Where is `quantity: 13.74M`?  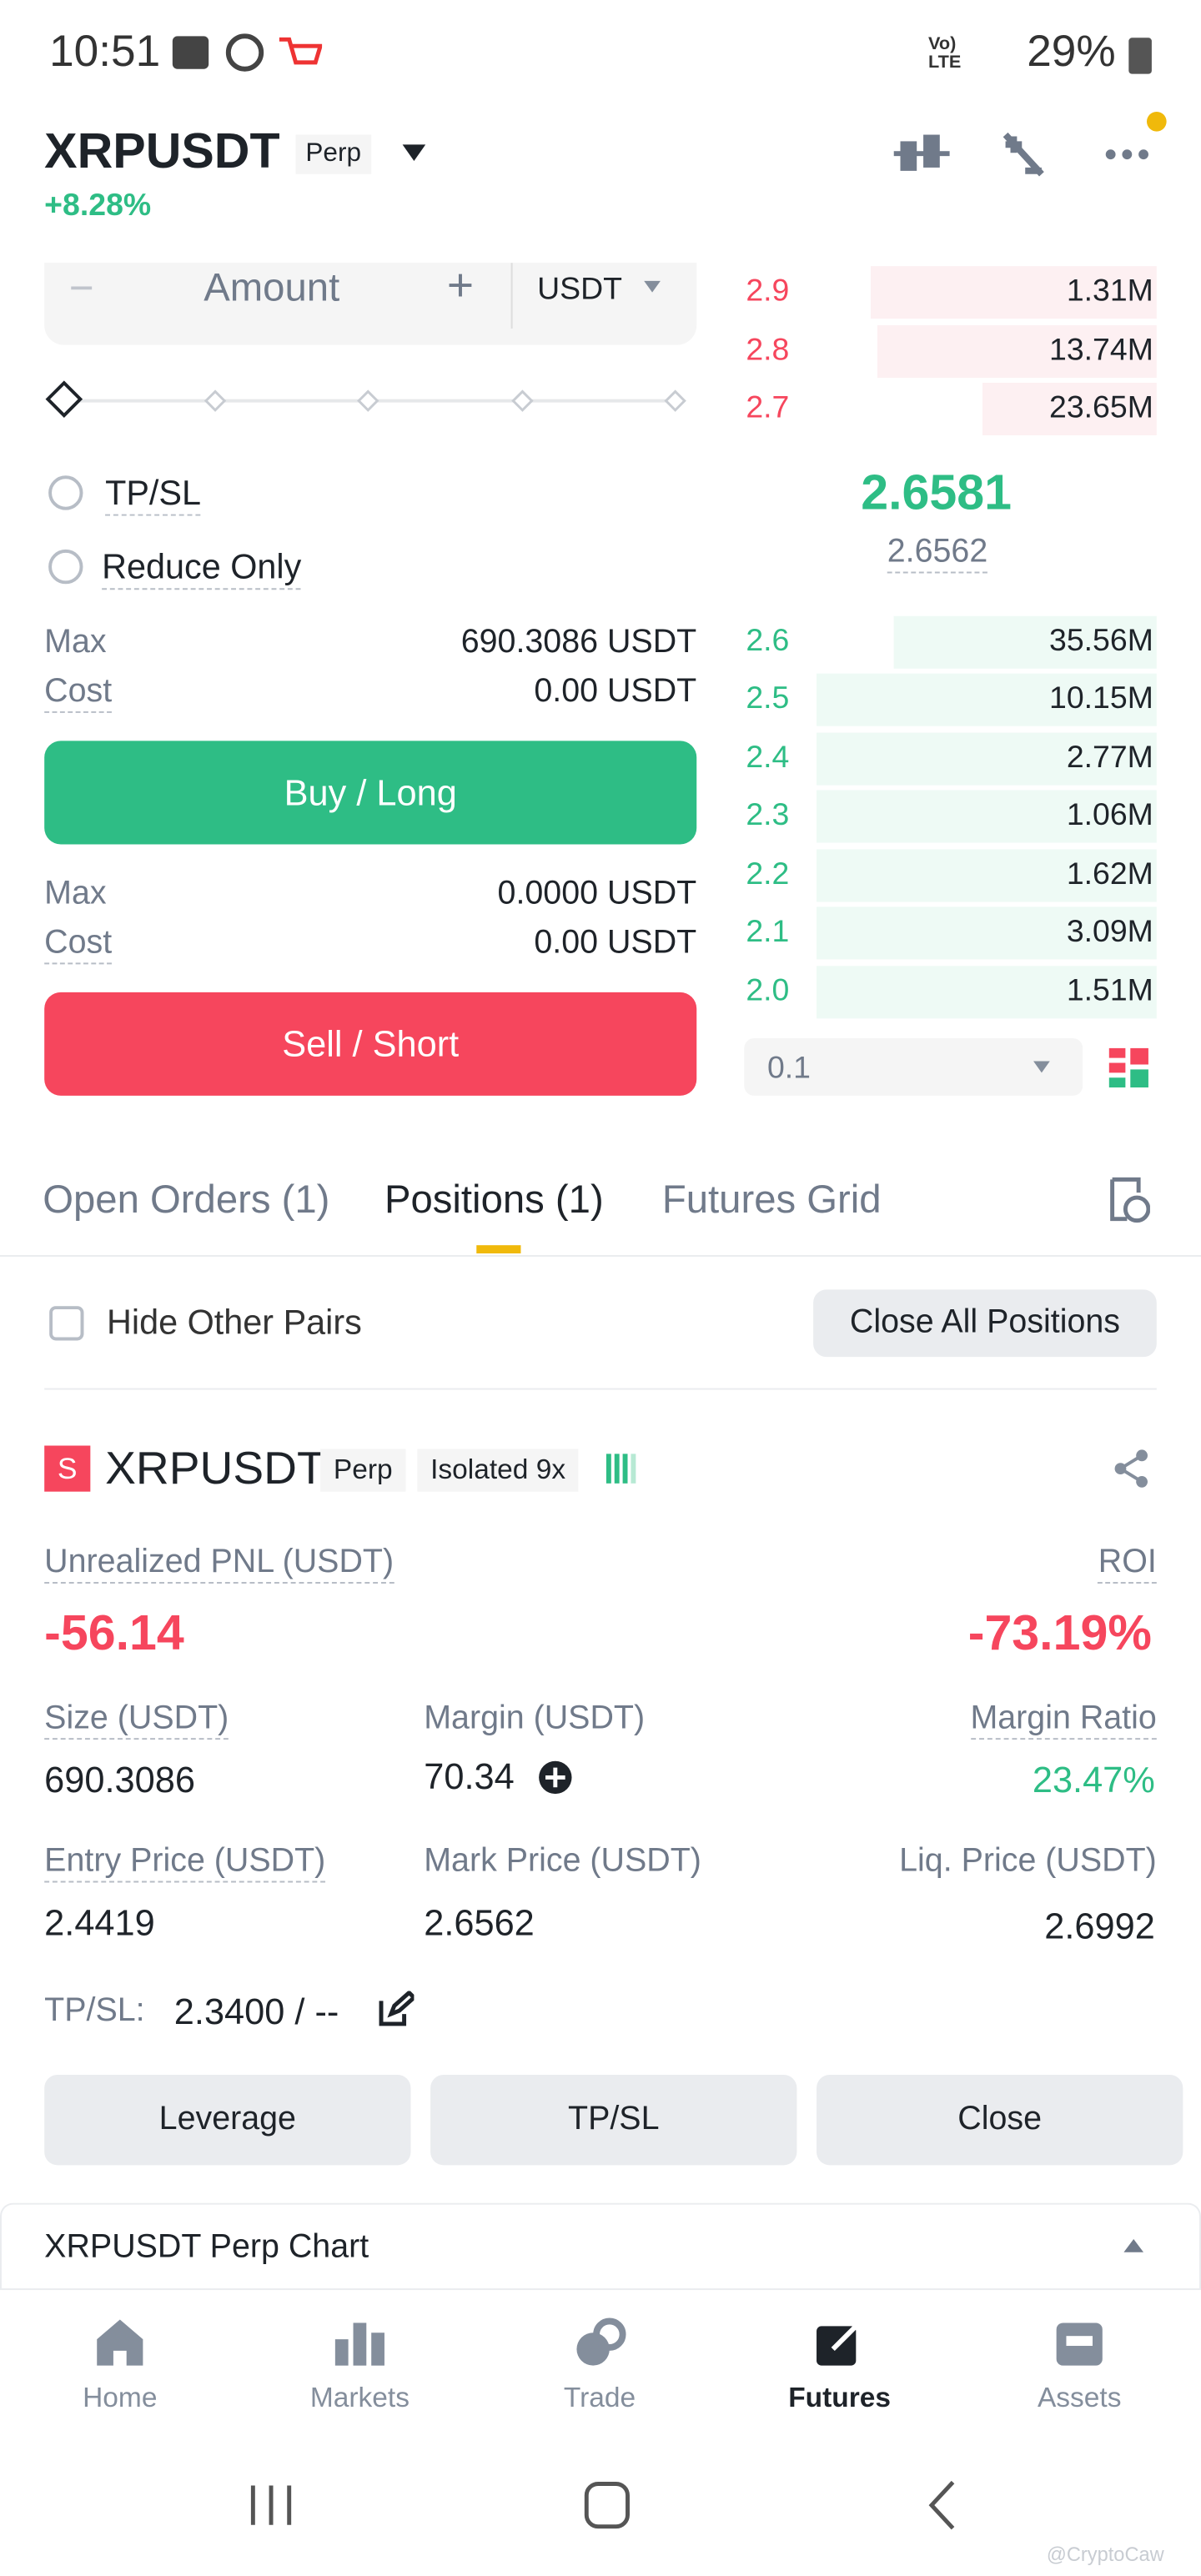
quantity: 13.74M is located at coordinates (1101, 351).